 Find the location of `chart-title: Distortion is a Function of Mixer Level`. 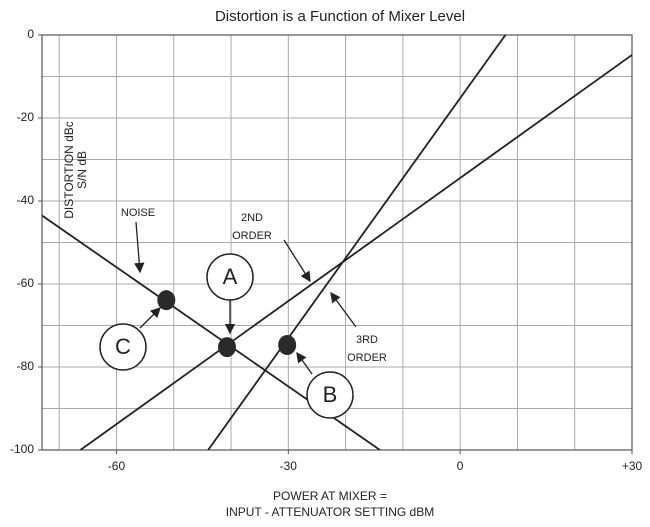

chart-title: Distortion is a Function of Mixer Level is located at coordinates (340, 16).